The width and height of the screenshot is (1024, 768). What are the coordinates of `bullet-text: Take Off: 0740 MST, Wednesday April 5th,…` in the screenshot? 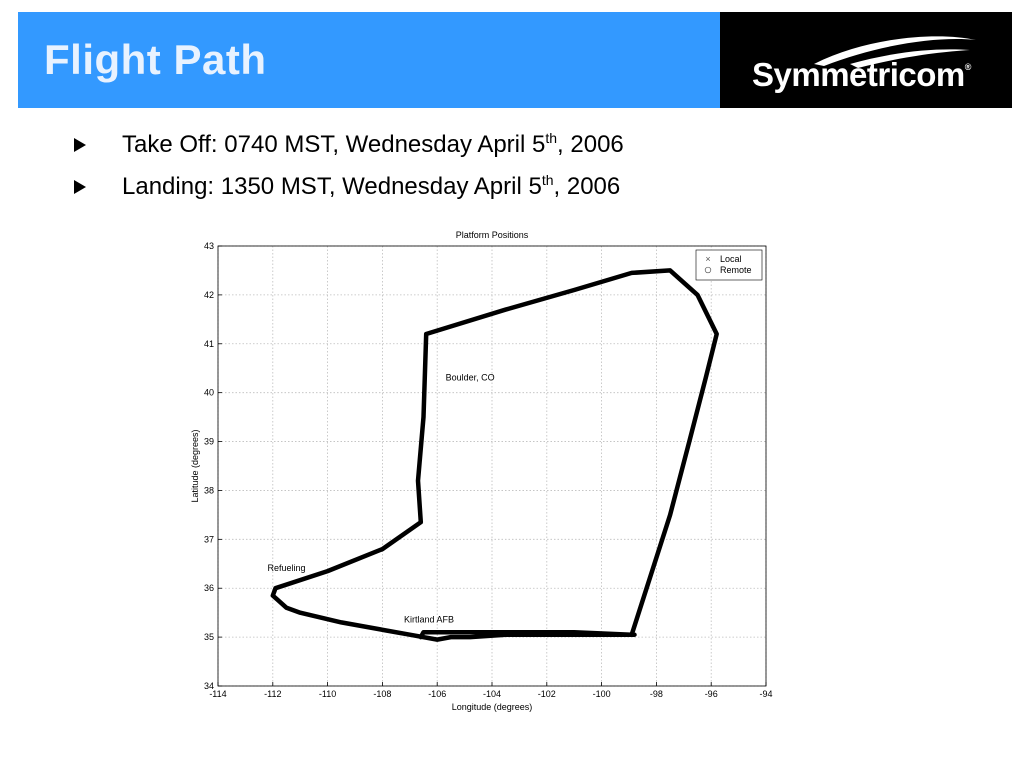 It's located at (373, 144).